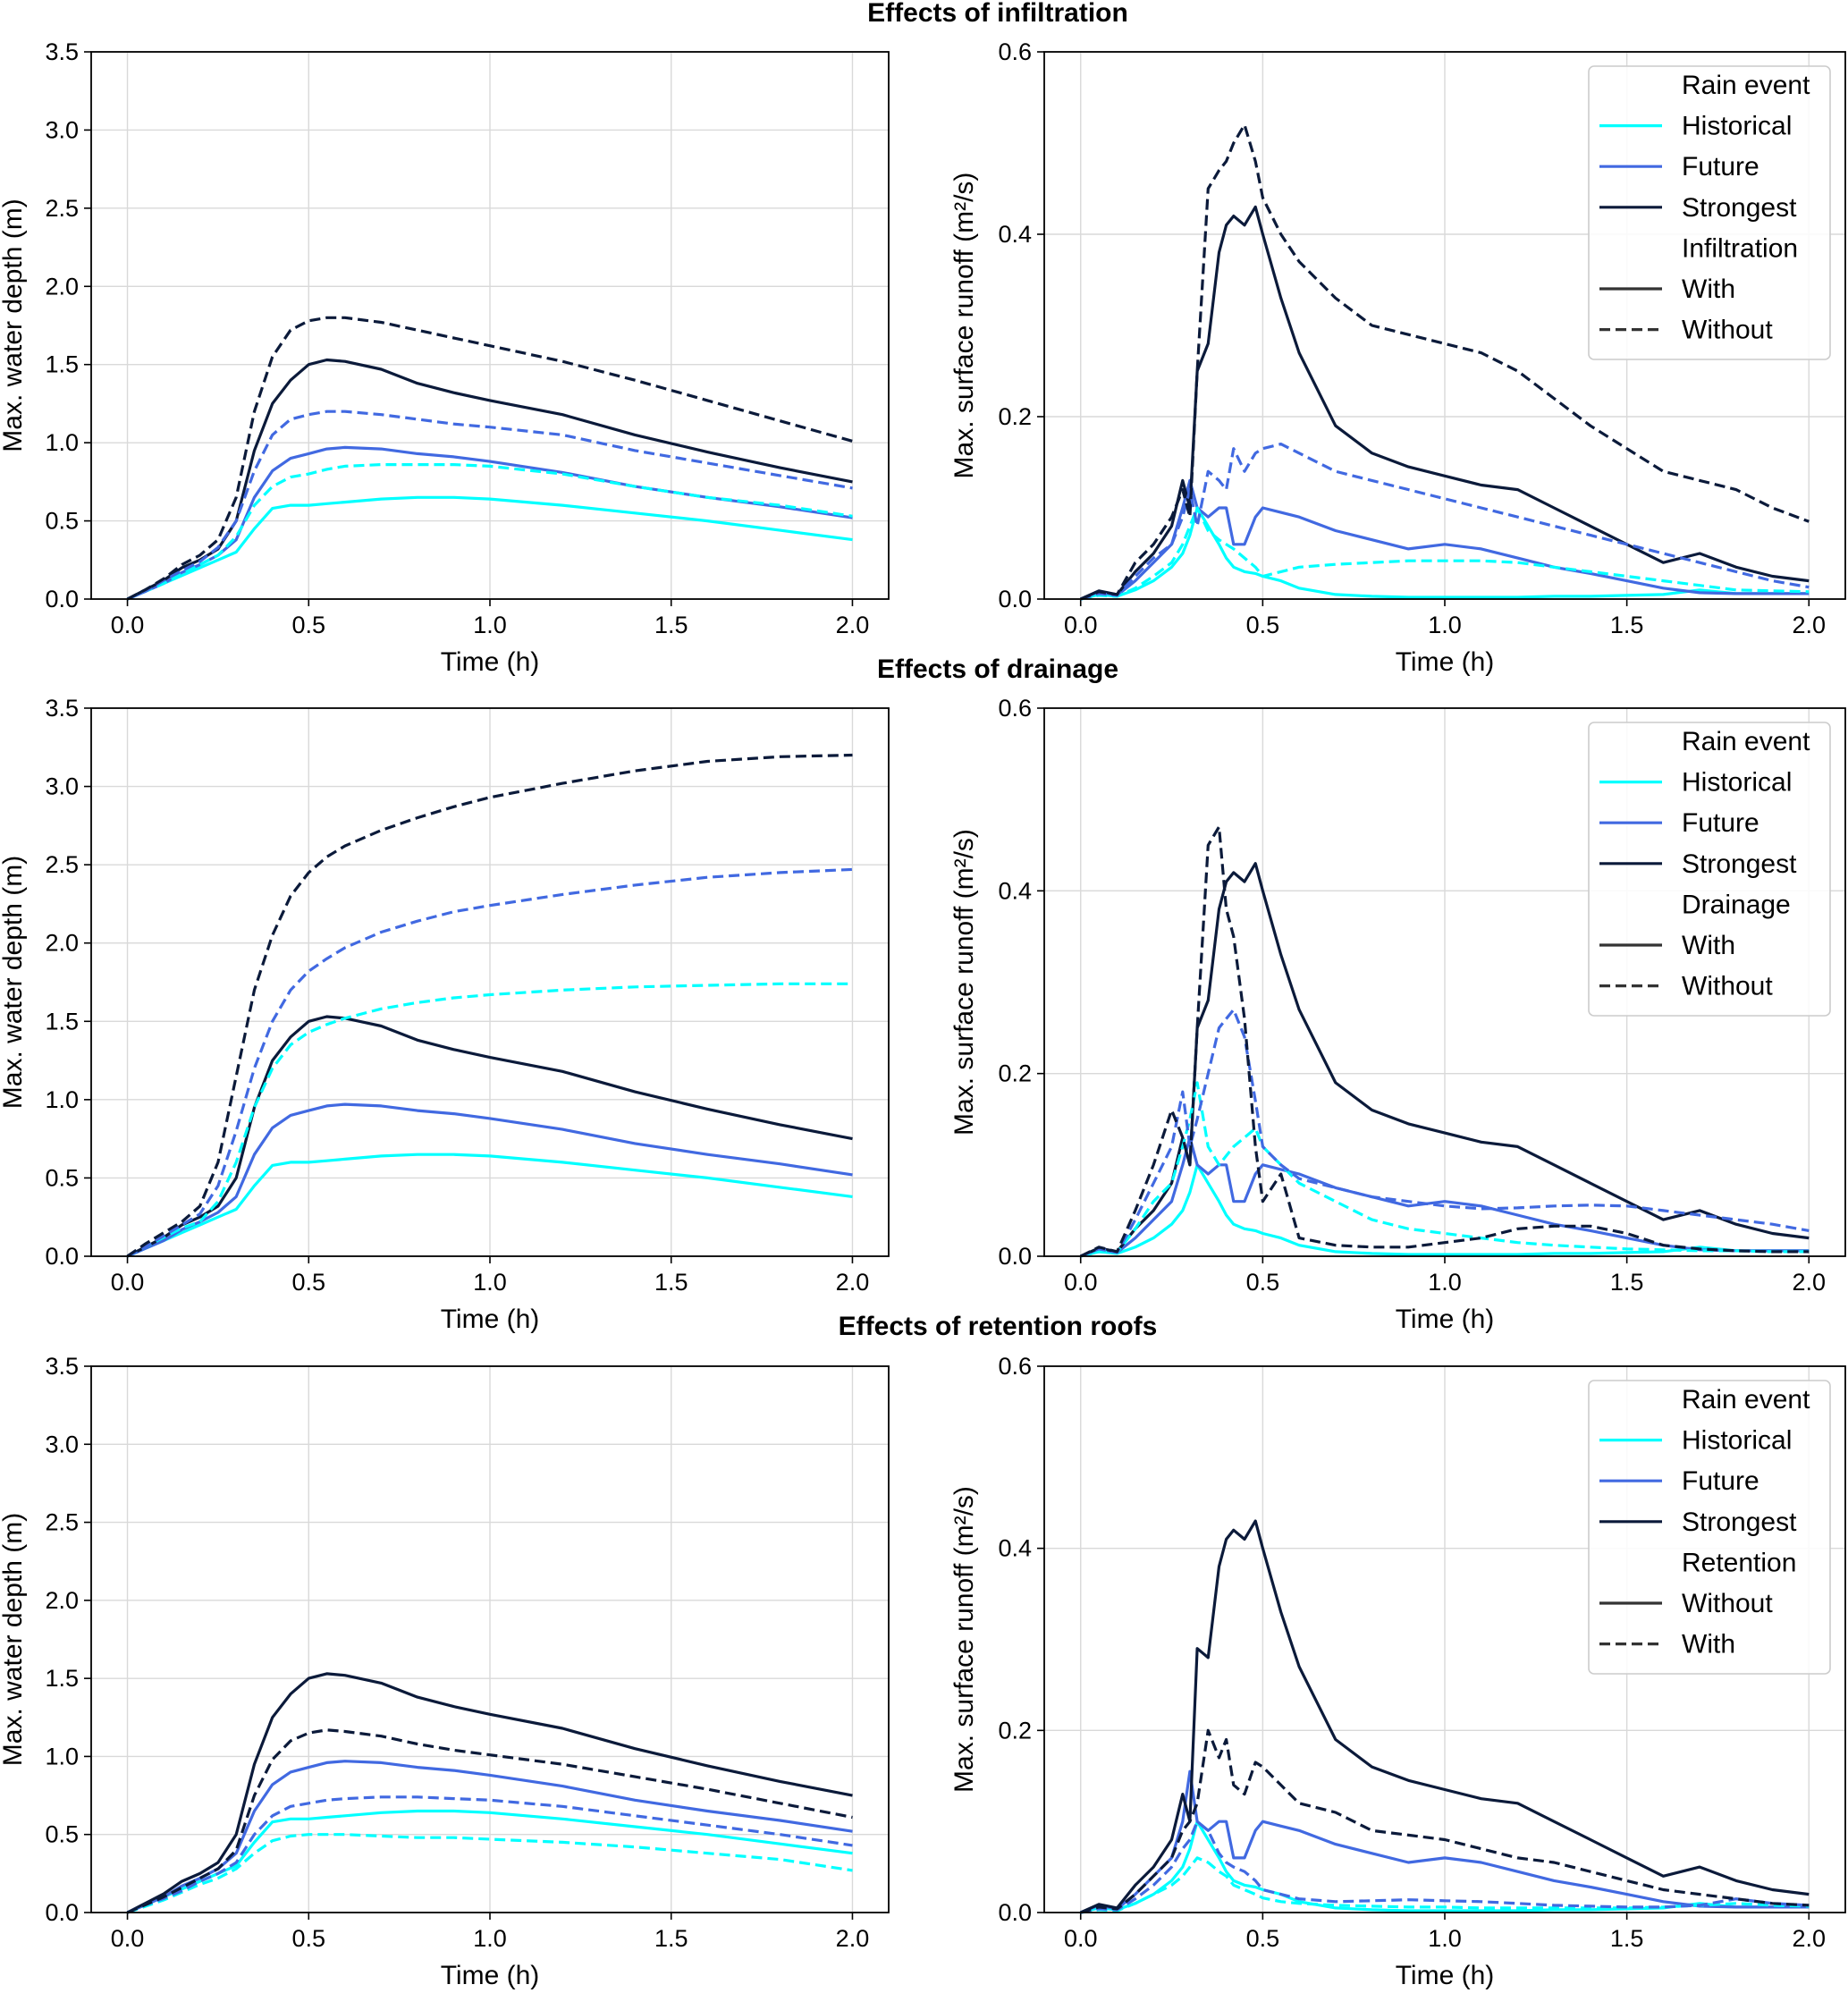 Image resolution: width=1848 pixels, height=1993 pixels. I want to click on legend-label-retention: Retention, so click(1739, 1562).